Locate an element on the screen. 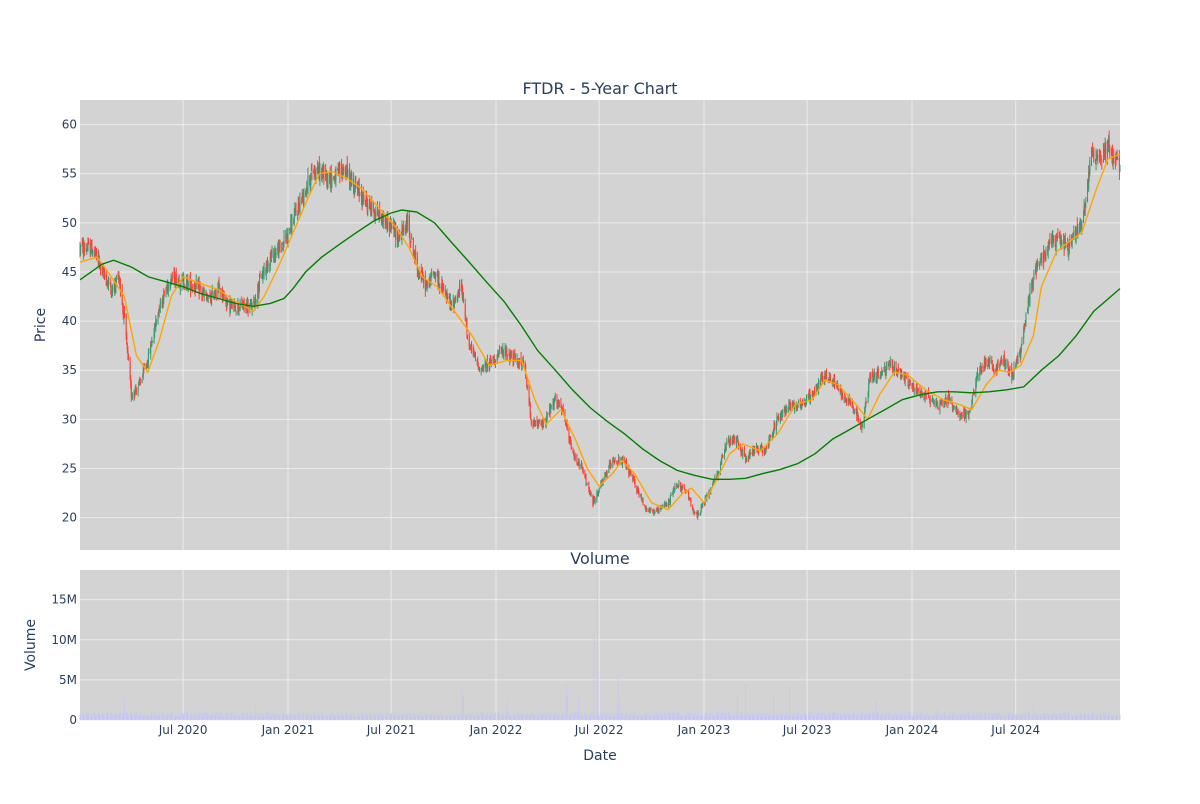  volume-axis-label: Volume is located at coordinates (31, 645).